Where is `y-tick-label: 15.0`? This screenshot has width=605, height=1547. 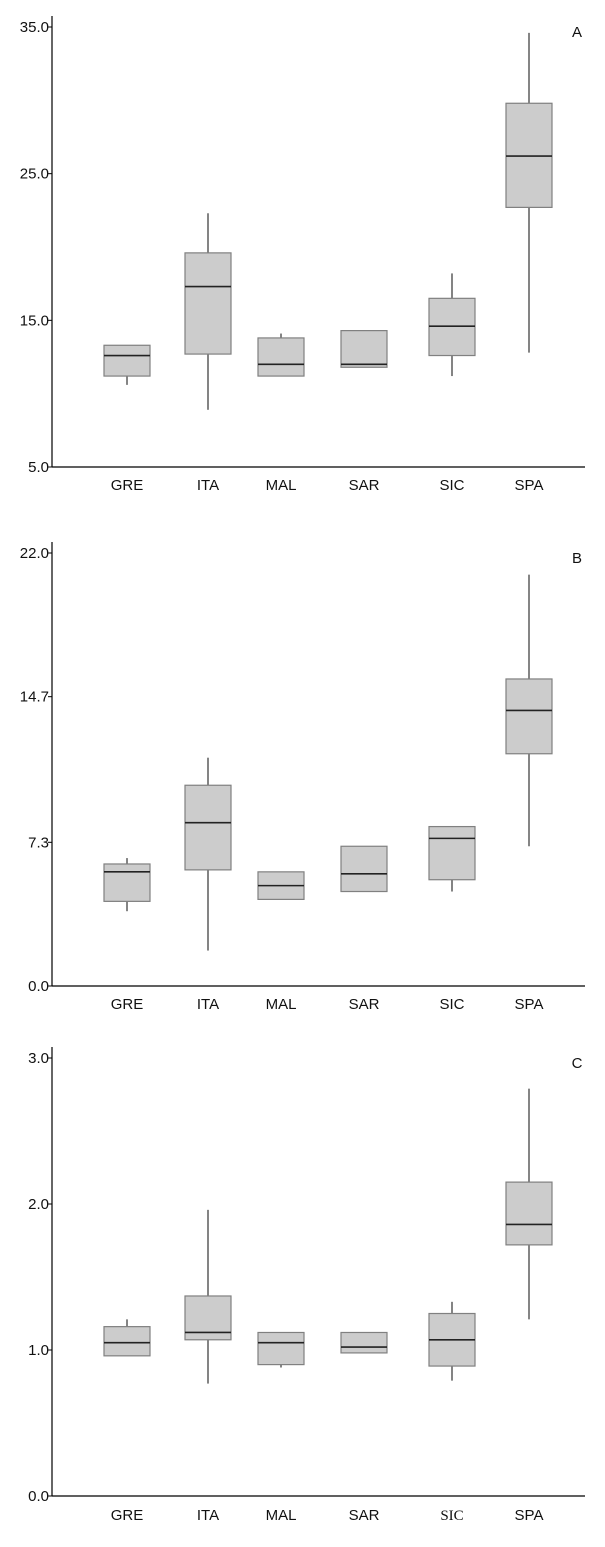 y-tick-label: 15.0 is located at coordinates (34, 320).